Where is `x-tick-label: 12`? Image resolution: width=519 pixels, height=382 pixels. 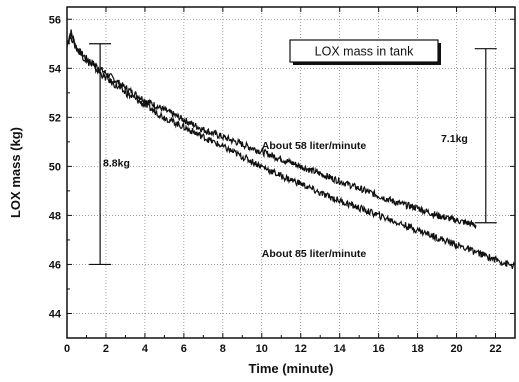
x-tick-label: 12 is located at coordinates (301, 349).